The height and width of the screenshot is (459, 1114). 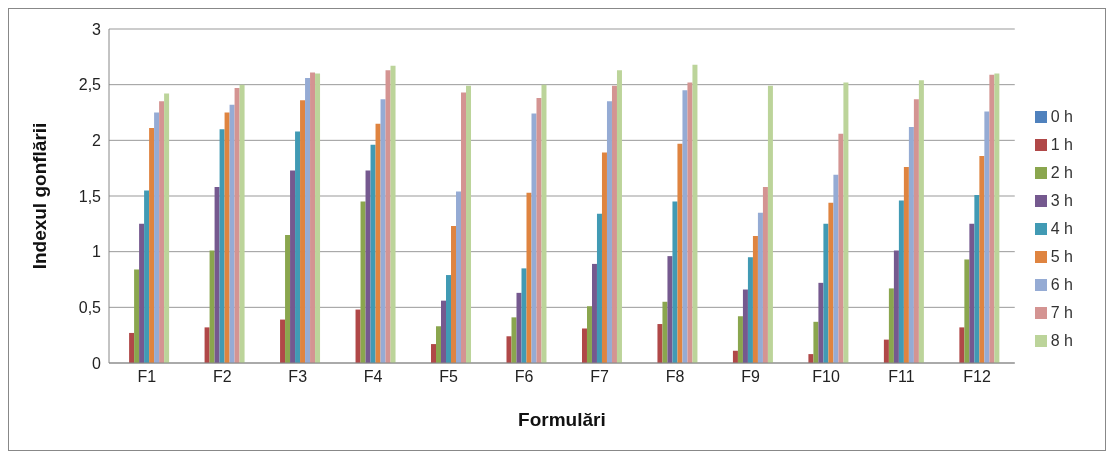 I want to click on x-tick-label: F7, so click(x=600, y=377).